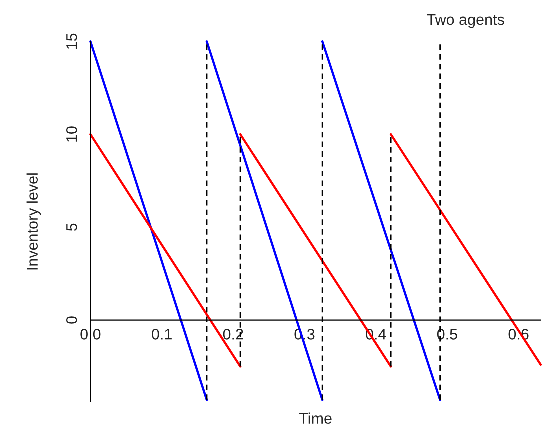  Describe the element at coordinates (72, 134) in the screenshot. I see `y-tick-label: 10` at that location.